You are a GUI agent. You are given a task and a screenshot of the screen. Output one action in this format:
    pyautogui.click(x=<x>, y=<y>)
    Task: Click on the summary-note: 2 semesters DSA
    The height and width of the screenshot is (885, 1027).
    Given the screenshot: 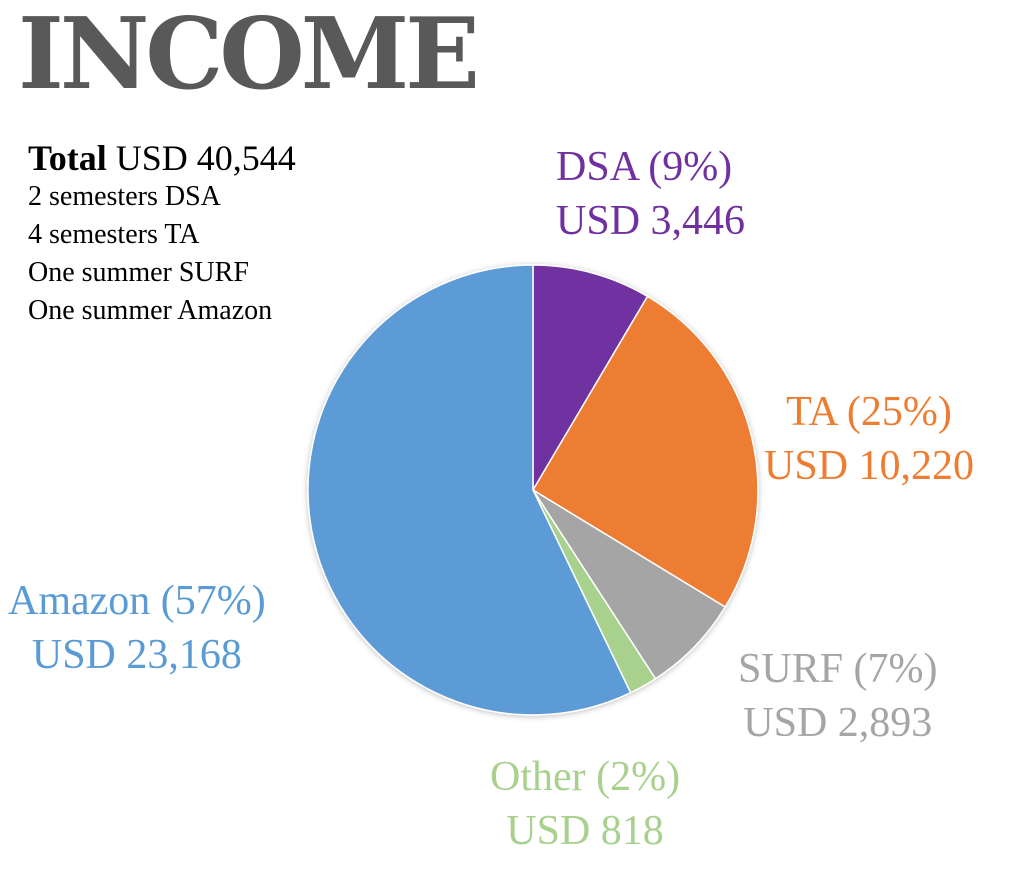 What is the action you would take?
    pyautogui.click(x=124, y=196)
    